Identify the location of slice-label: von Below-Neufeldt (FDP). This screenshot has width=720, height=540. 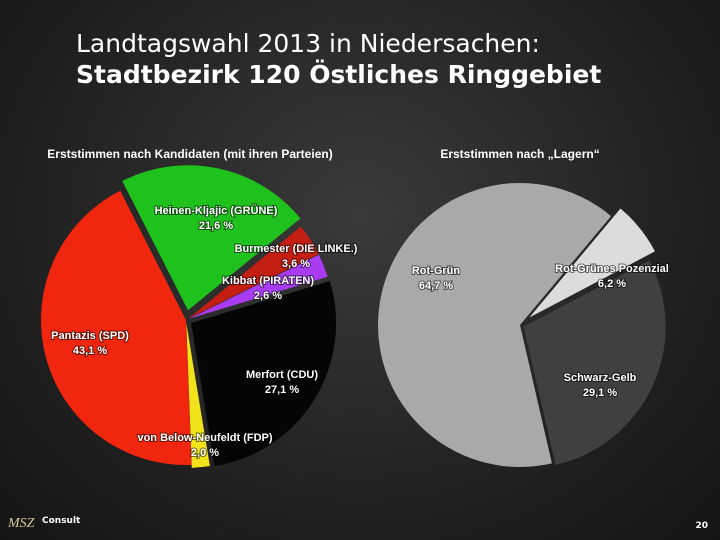
(204, 438).